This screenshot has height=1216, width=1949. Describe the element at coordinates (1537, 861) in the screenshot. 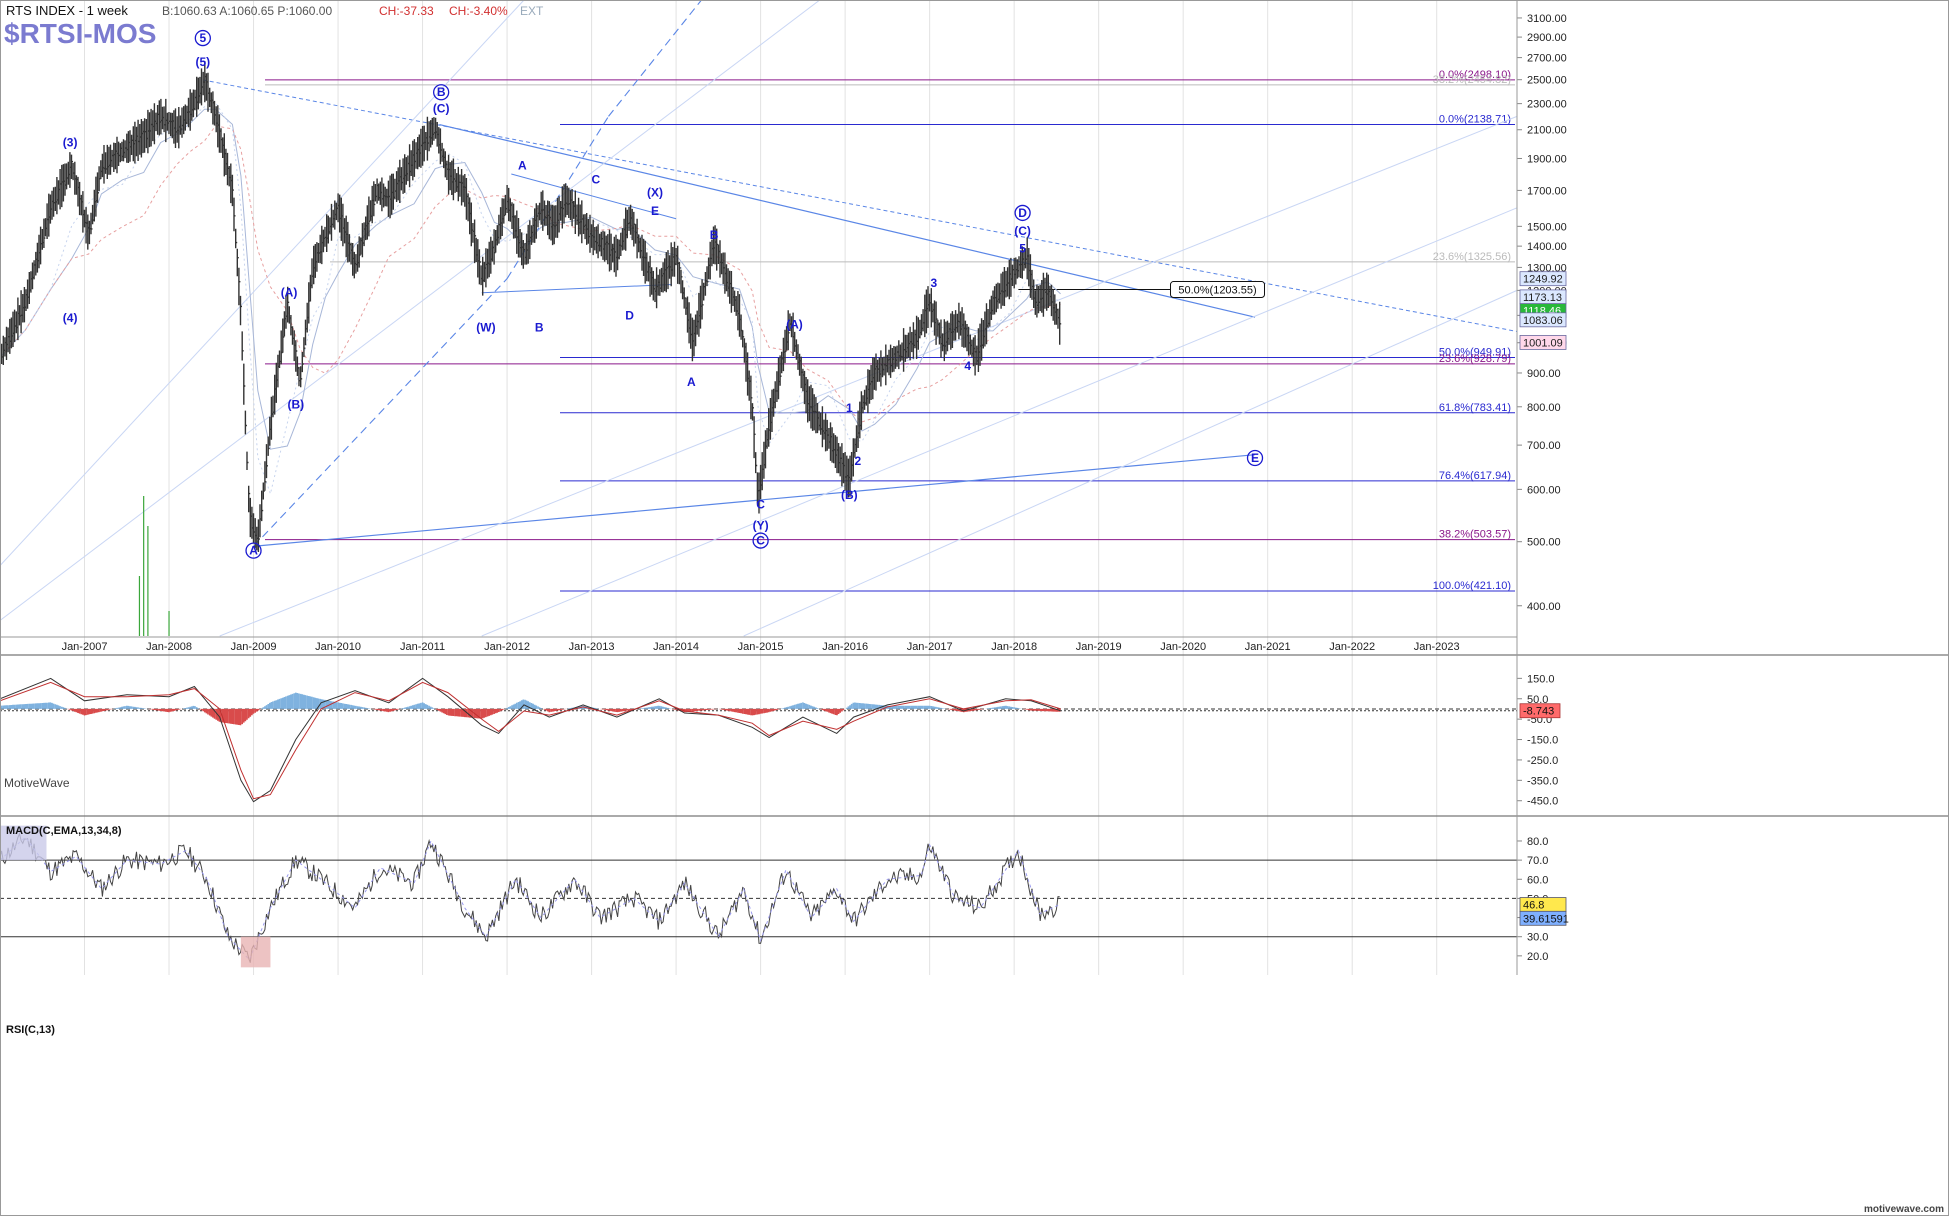

I see `y-tick-label: 70.0` at that location.